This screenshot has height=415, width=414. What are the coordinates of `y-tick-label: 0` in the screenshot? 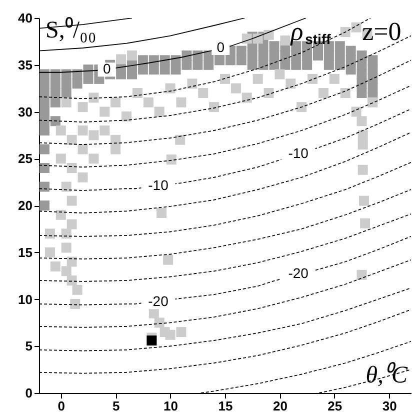 It's located at (28, 393).